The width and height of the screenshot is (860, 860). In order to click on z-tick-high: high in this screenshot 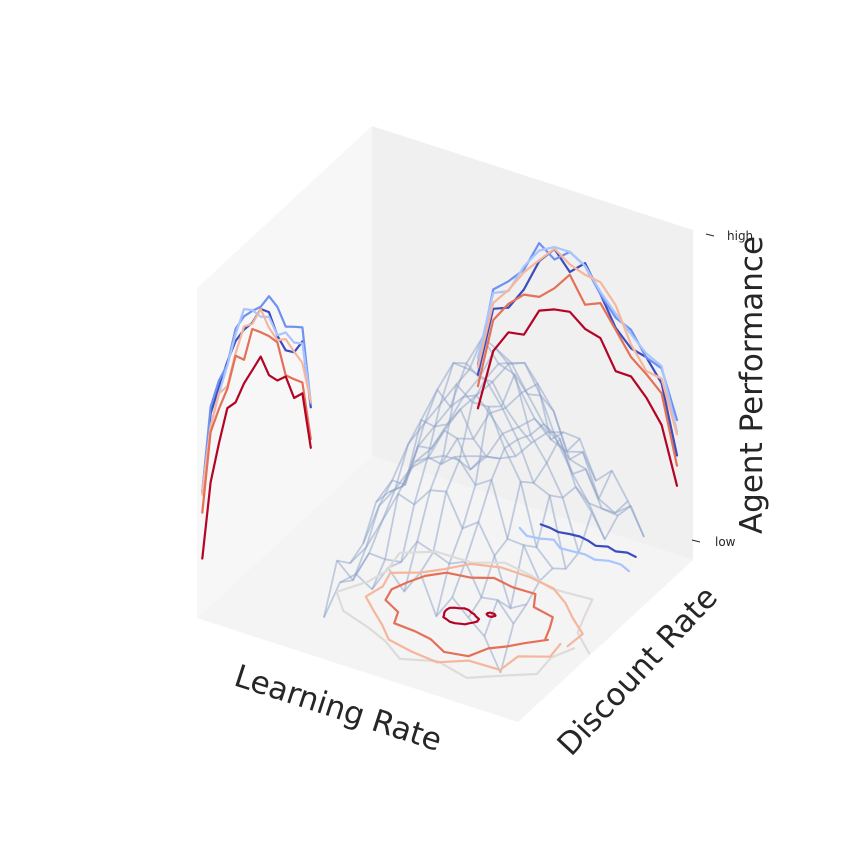, I will do `click(740, 236)`.